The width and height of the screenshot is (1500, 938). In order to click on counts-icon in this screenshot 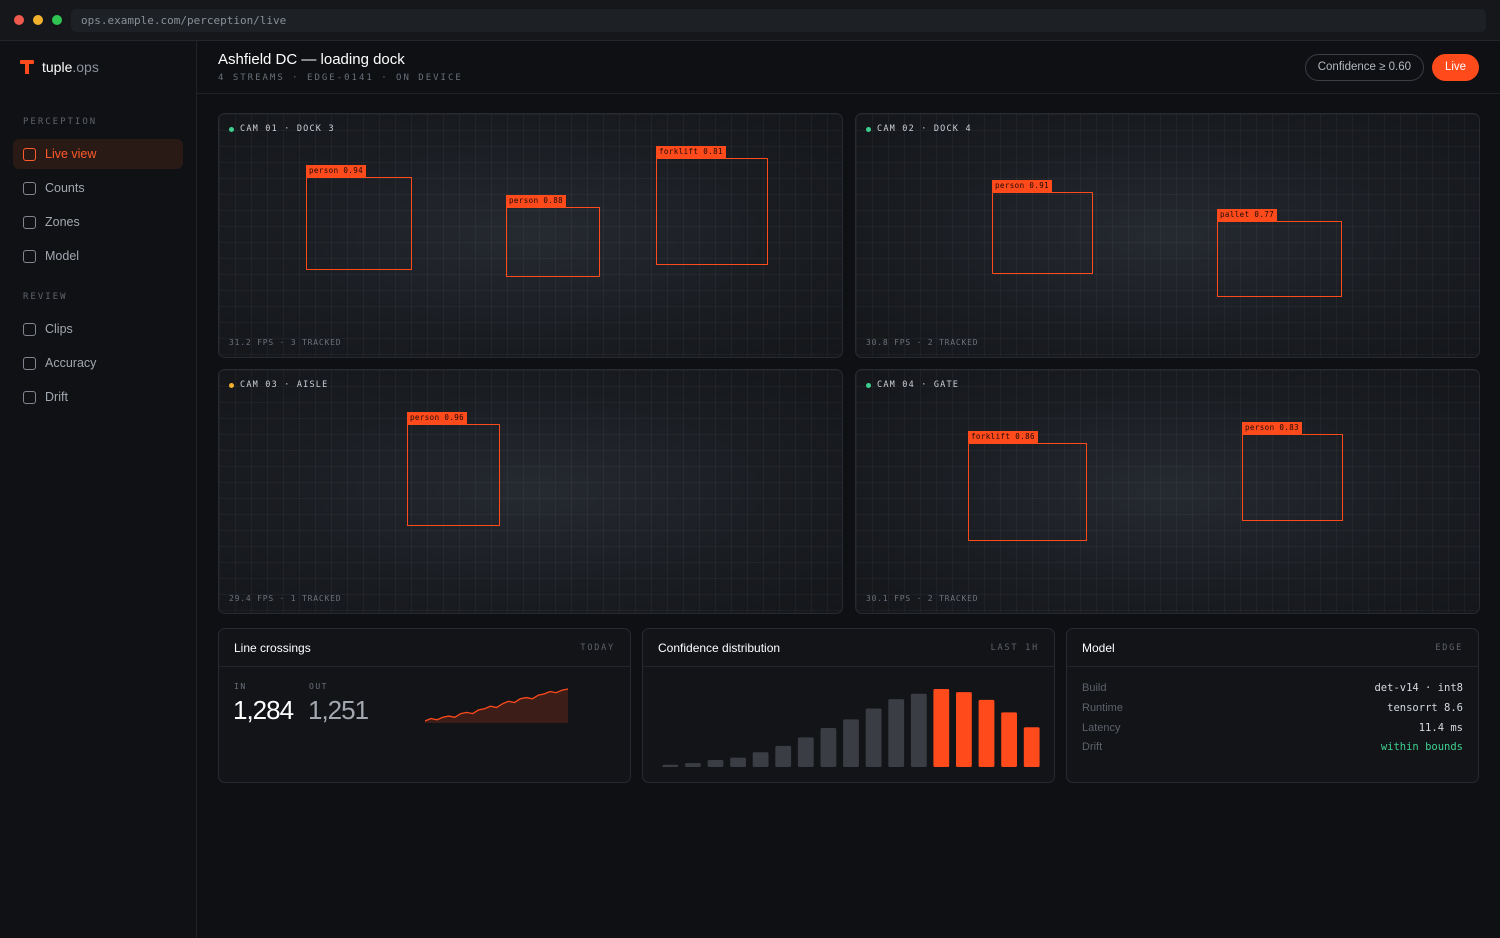, I will do `click(29, 188)`.